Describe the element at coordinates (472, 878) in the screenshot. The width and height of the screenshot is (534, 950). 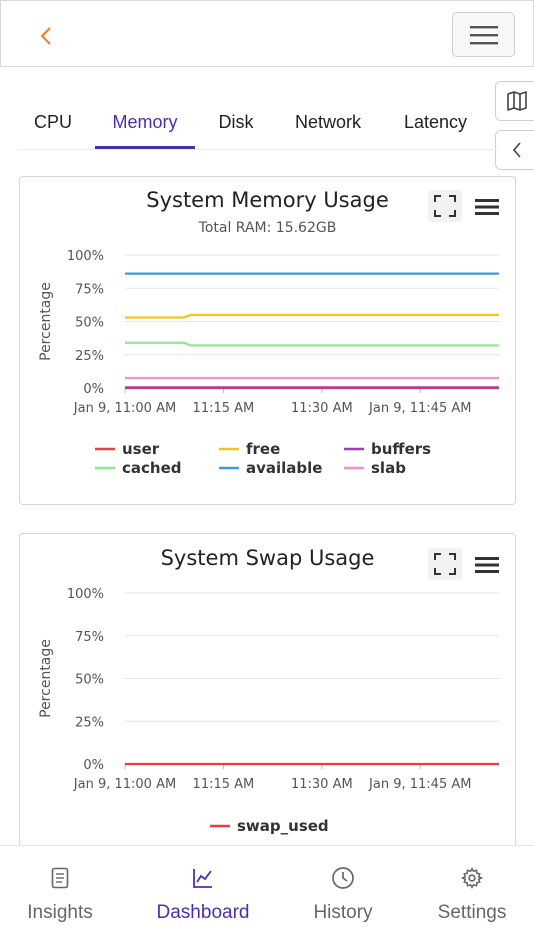
I see `gear-icon` at that location.